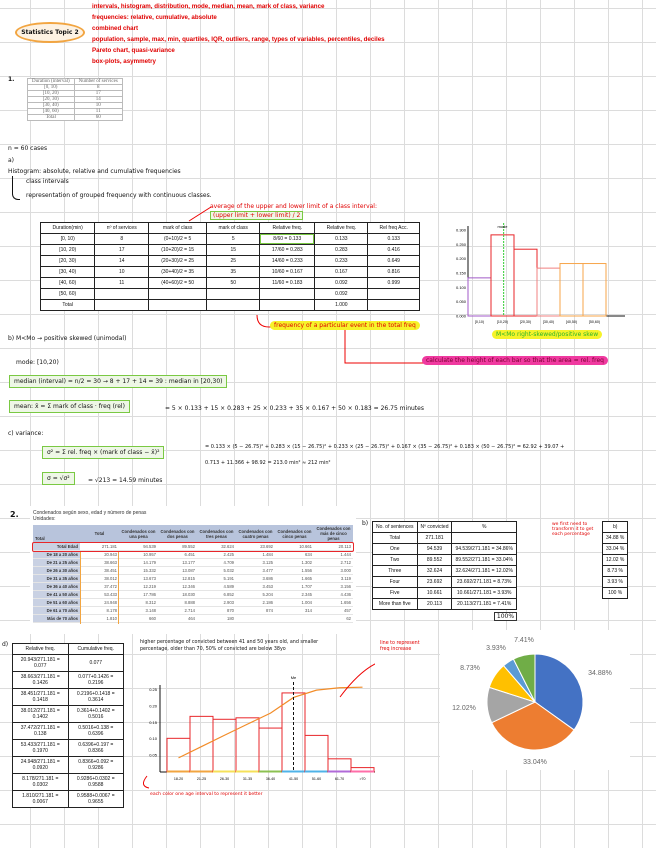  What do you see at coordinates (177, 570) in the screenshot?
I see `table-cell: 13.087` at bounding box center [177, 570].